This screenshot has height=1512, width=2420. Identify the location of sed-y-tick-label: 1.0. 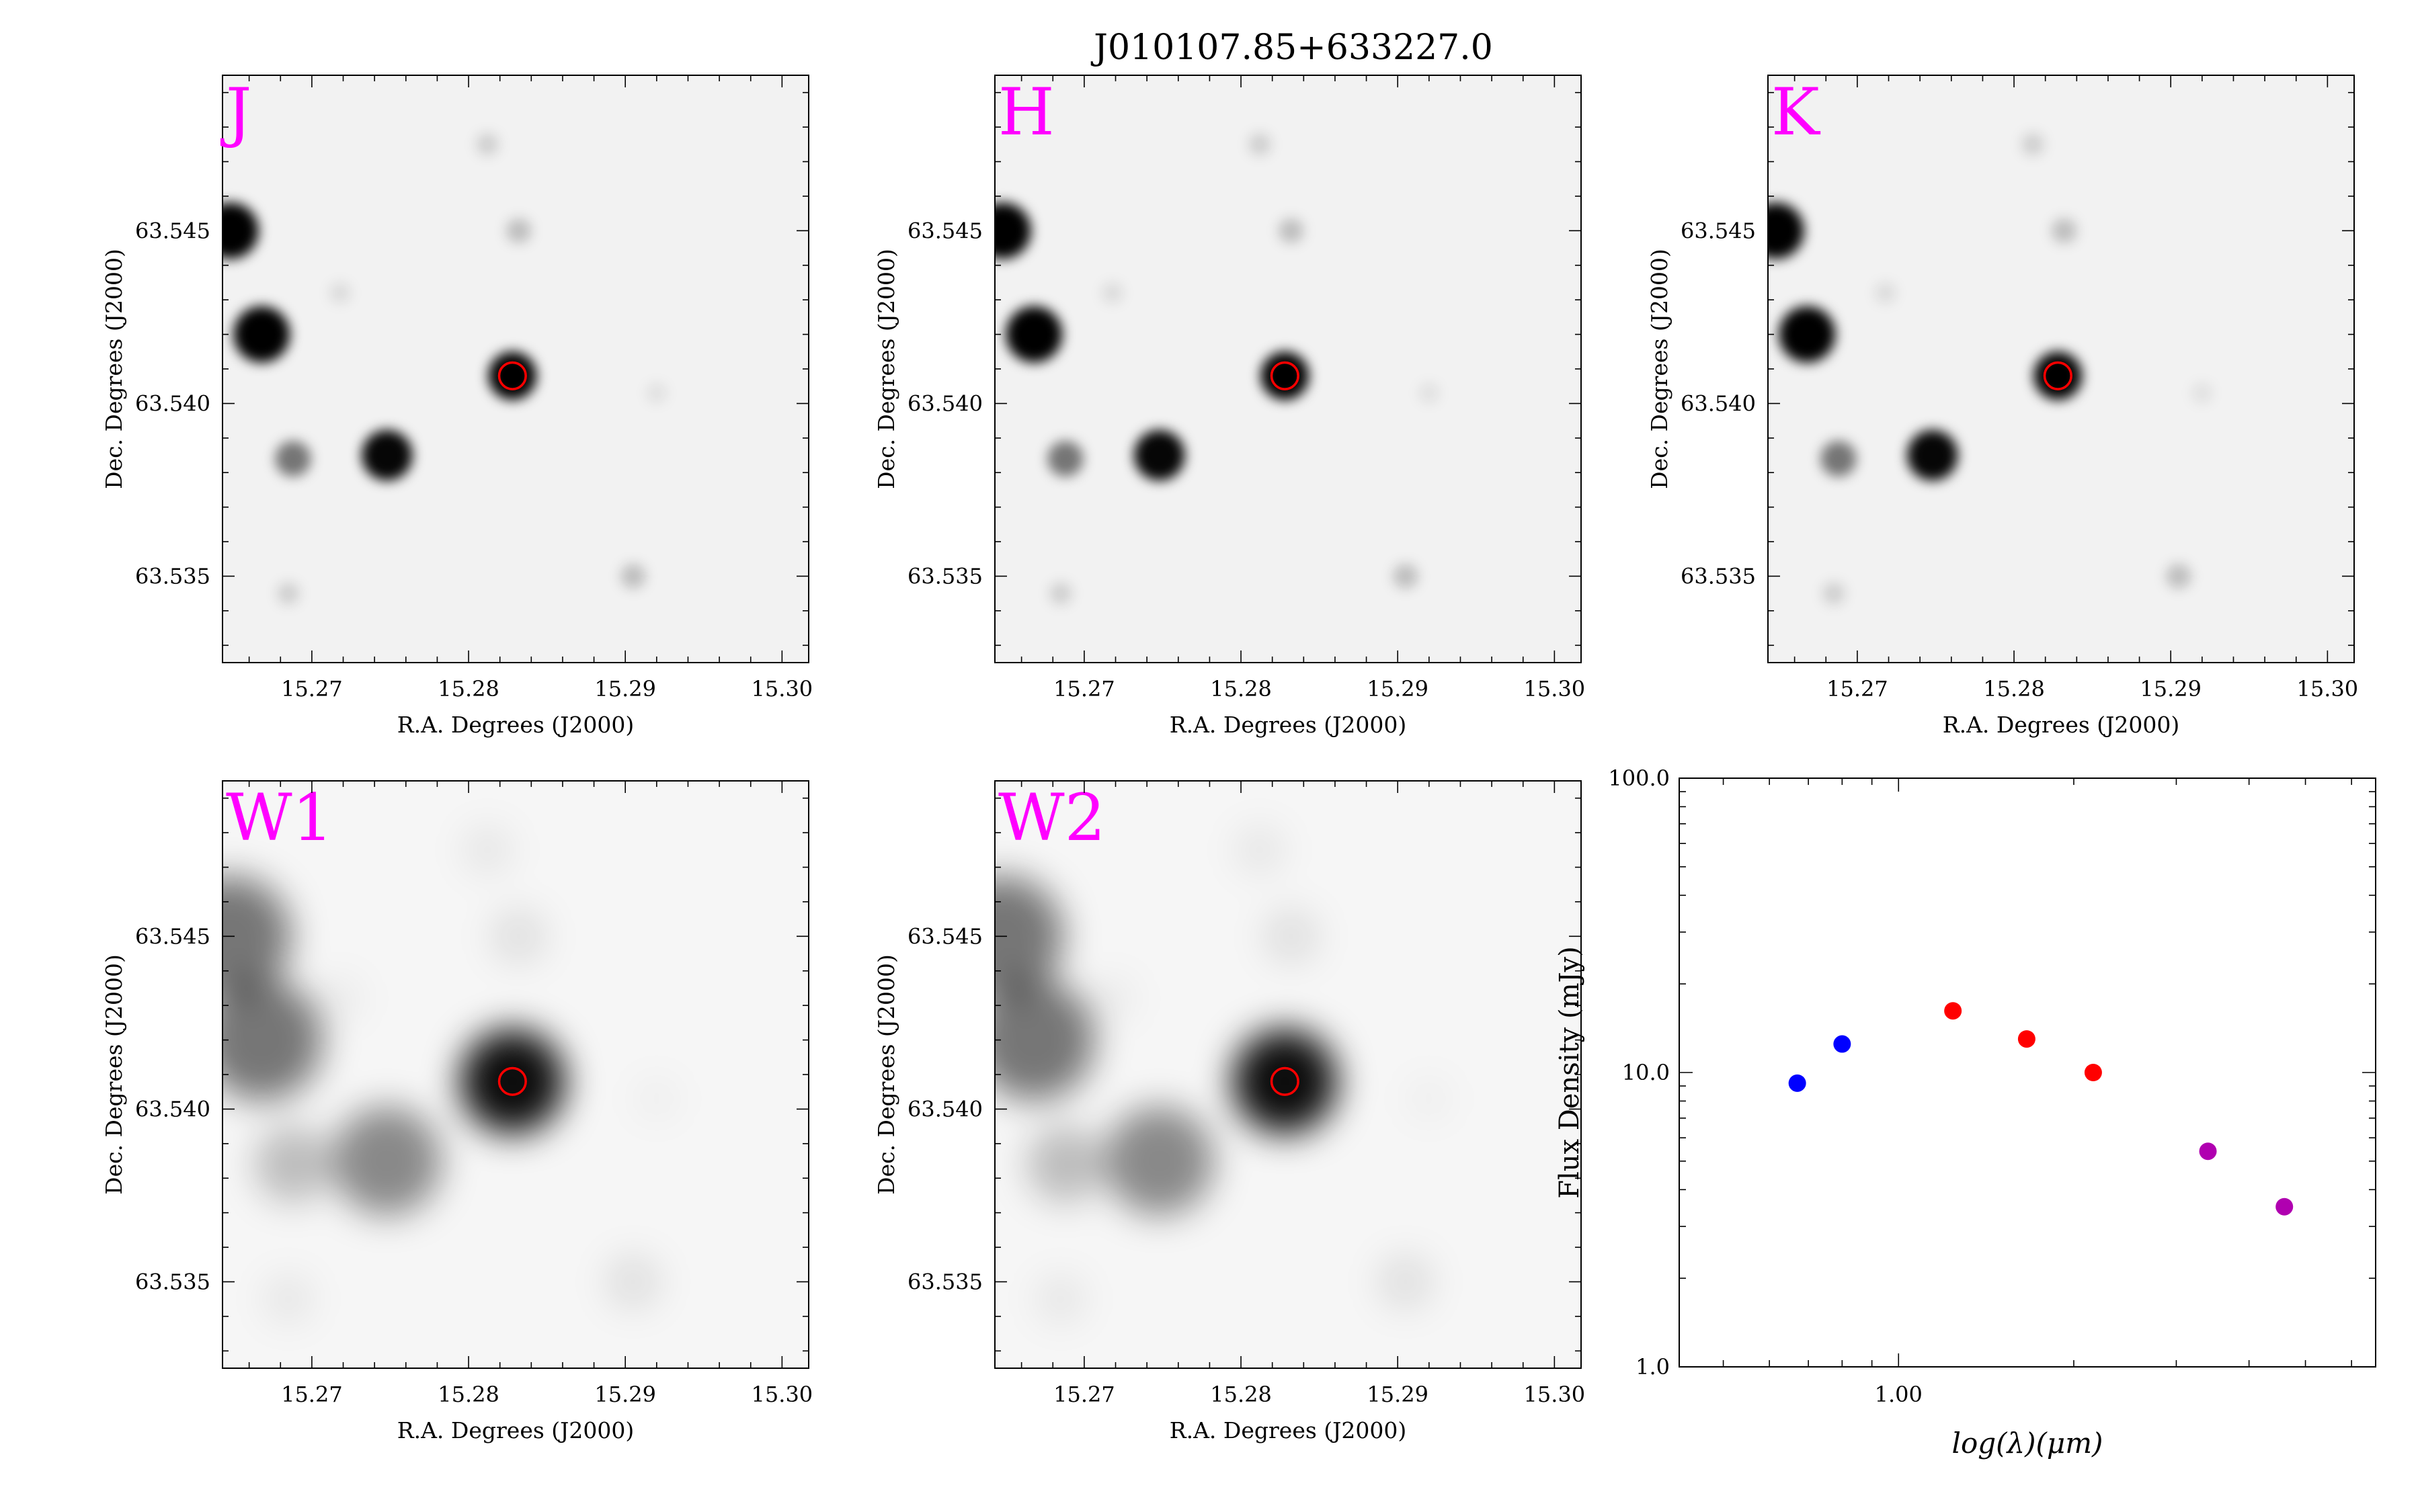
(1653, 1367).